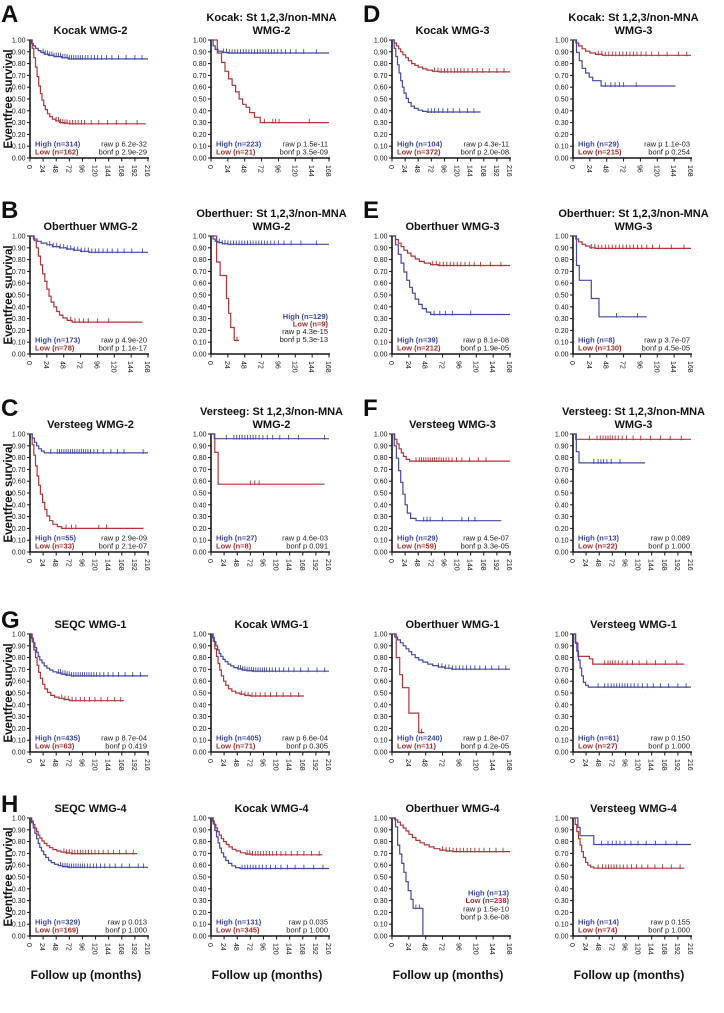 This screenshot has width=724, height=1013. Describe the element at coordinates (452, 424) in the screenshot. I see `chart-title: Versteeg WMG-3` at that location.